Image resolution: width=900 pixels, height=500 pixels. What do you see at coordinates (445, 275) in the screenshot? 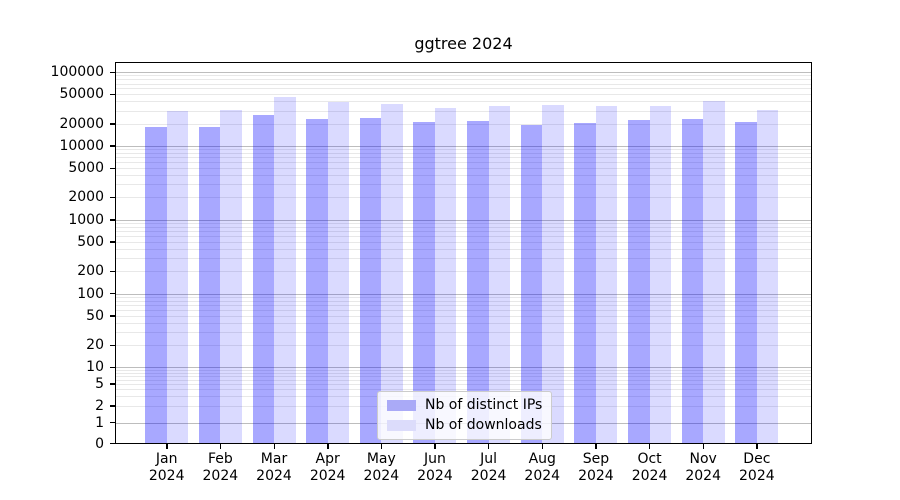
I see `bar-downloads-jun` at bounding box center [445, 275].